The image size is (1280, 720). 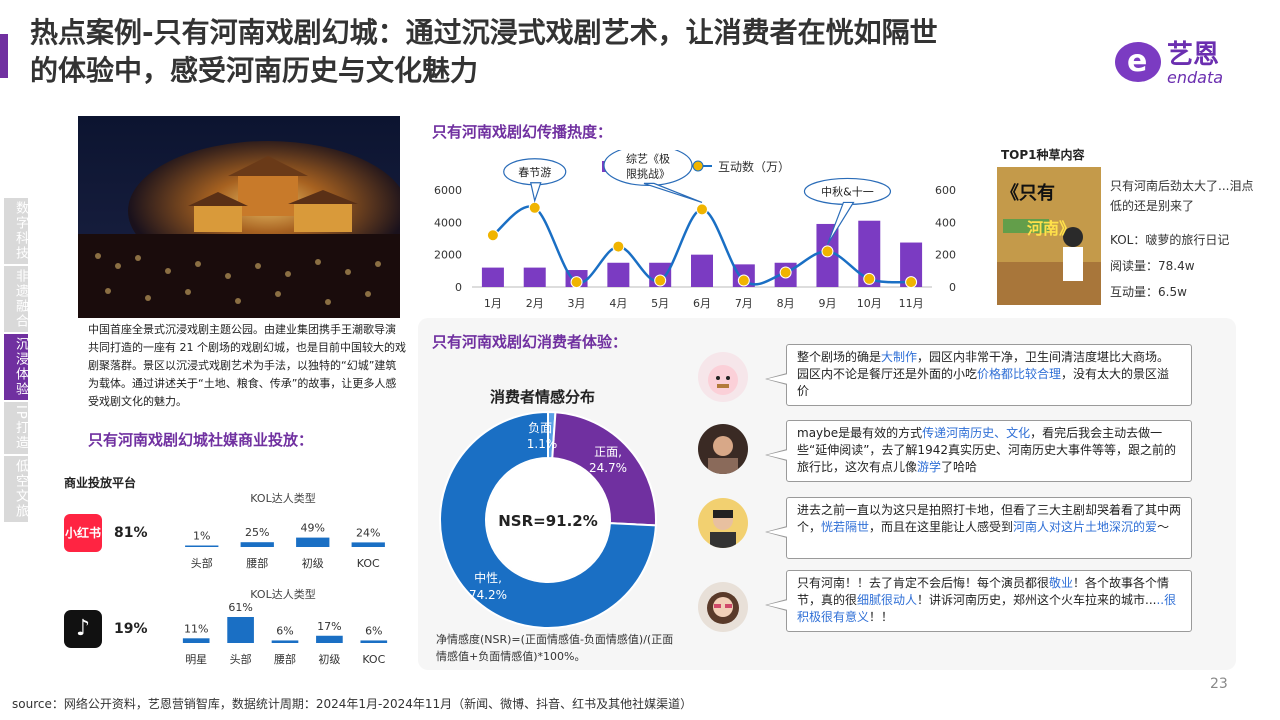 I want to click on sidenav-item-low-altitude: 低空文旅, so click(x=16, y=488).